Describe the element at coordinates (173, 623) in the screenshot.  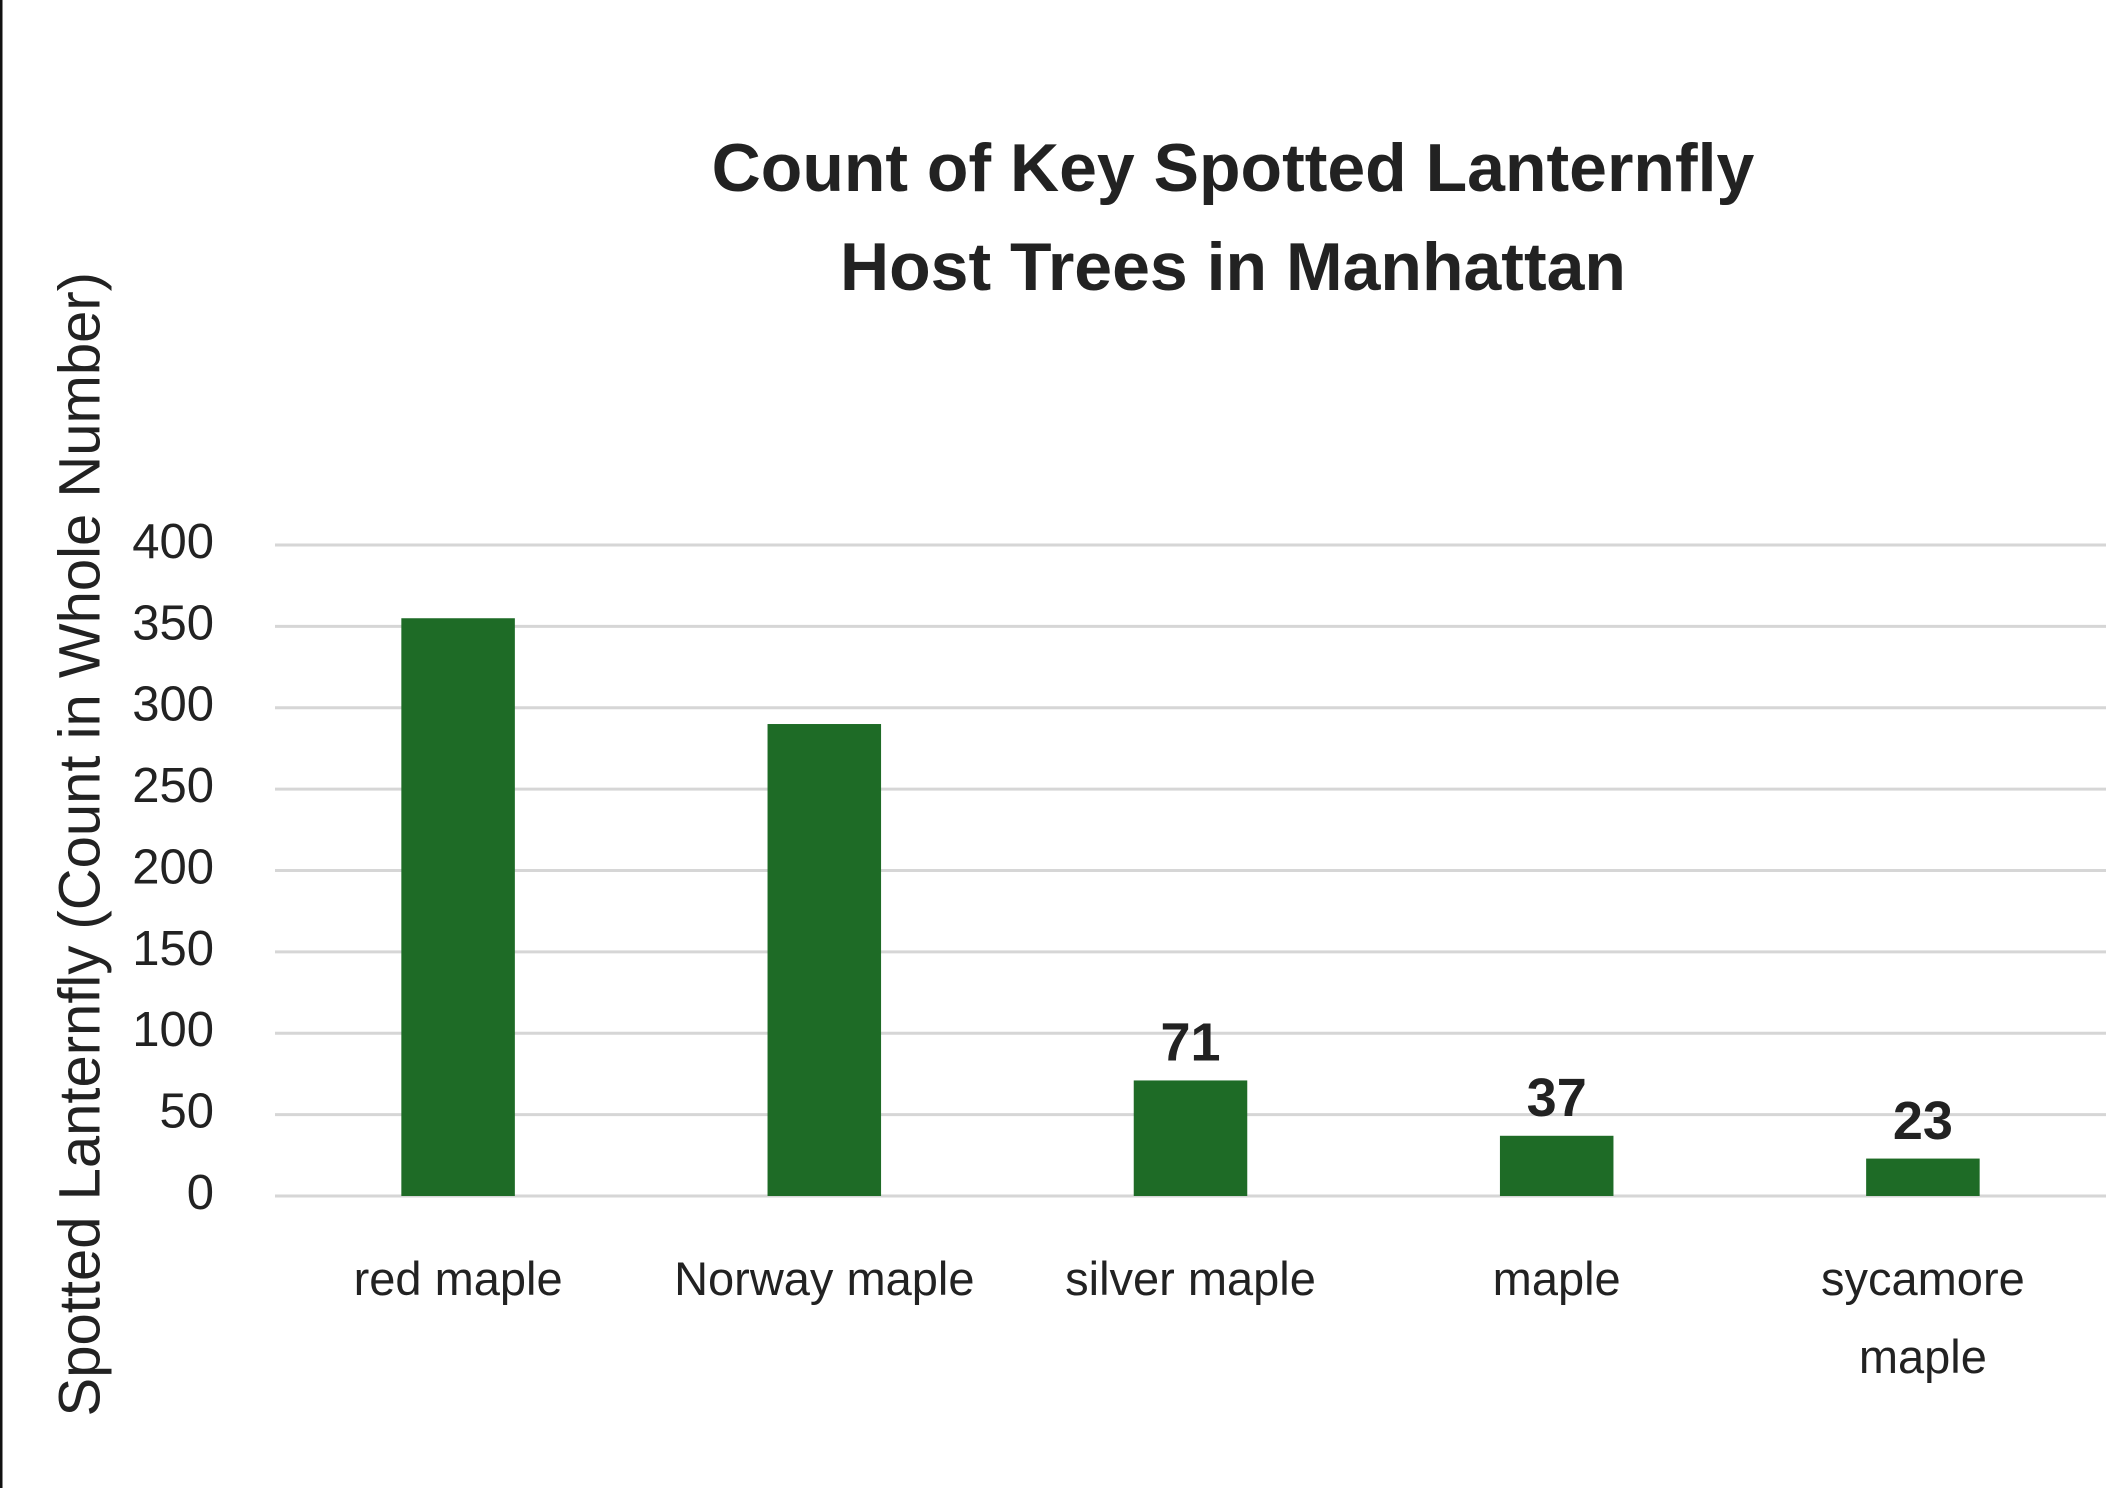
I see `y-tick-label: 350` at that location.